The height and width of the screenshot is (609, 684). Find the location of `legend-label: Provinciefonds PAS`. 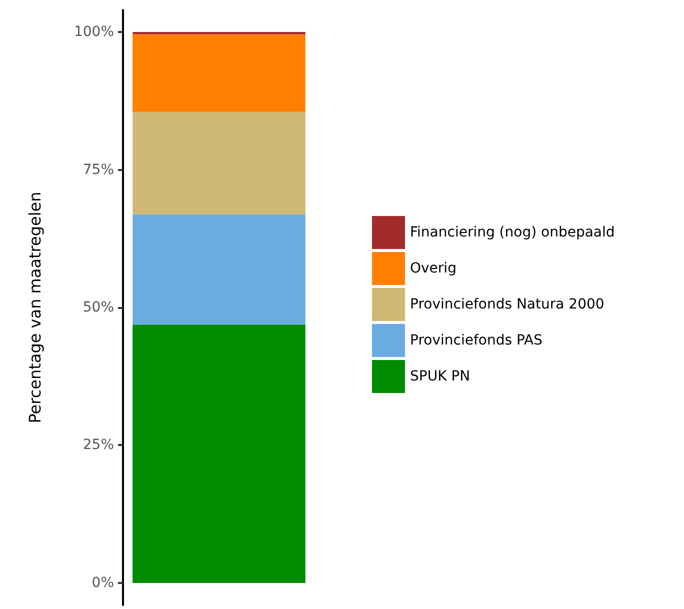

legend-label: Provinciefonds PAS is located at coordinates (476, 340).